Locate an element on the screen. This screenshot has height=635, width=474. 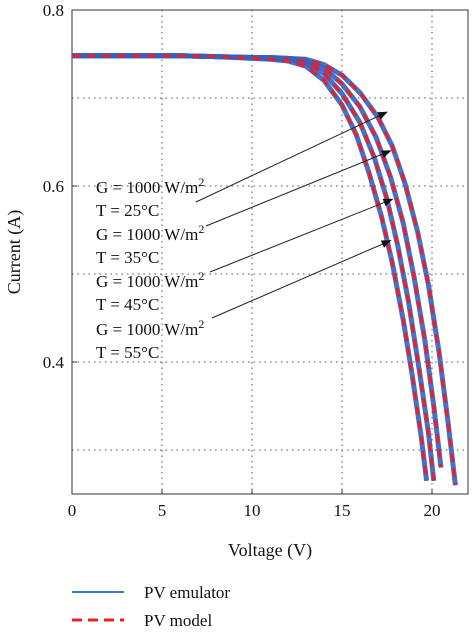
y-tick-label: 0.8 is located at coordinates (53, 10).